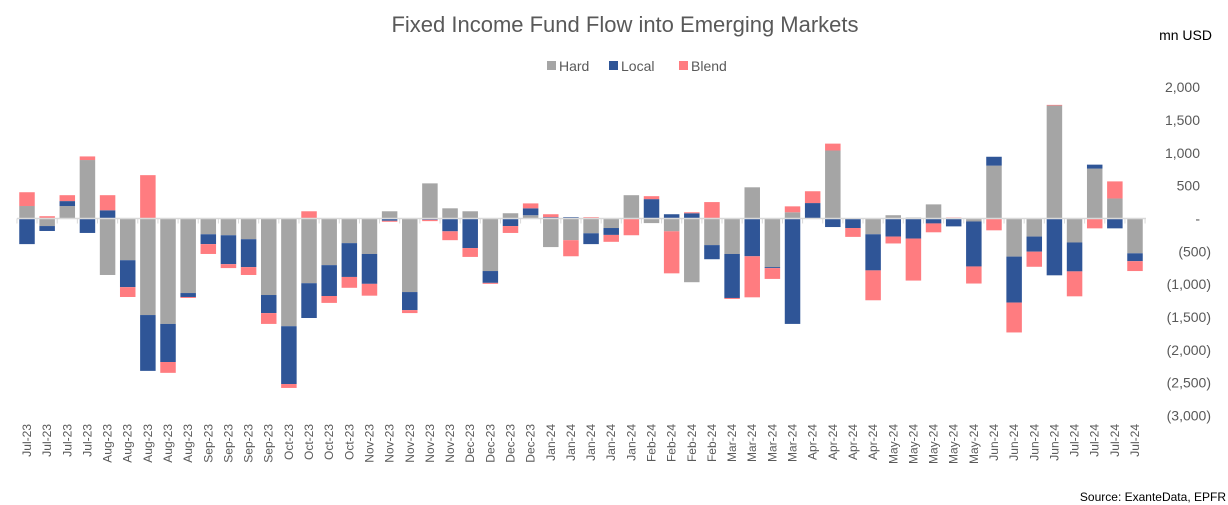 This screenshot has width=1228, height=505. What do you see at coordinates (1189, 284) in the screenshot?
I see `y-tick-label: (1,000)` at bounding box center [1189, 284].